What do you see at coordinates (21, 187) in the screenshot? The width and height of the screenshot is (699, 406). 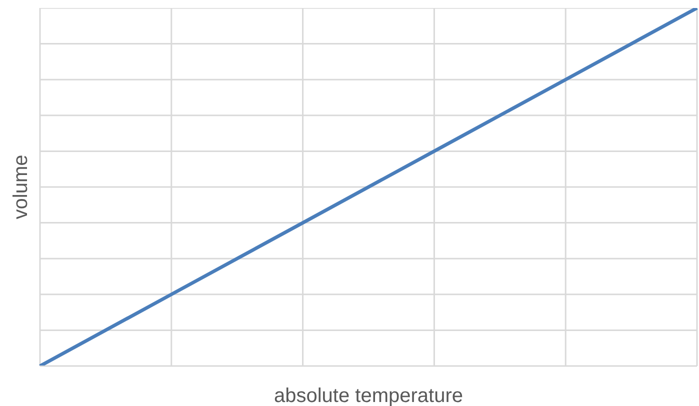 I see `y-axis-title: volume` at bounding box center [21, 187].